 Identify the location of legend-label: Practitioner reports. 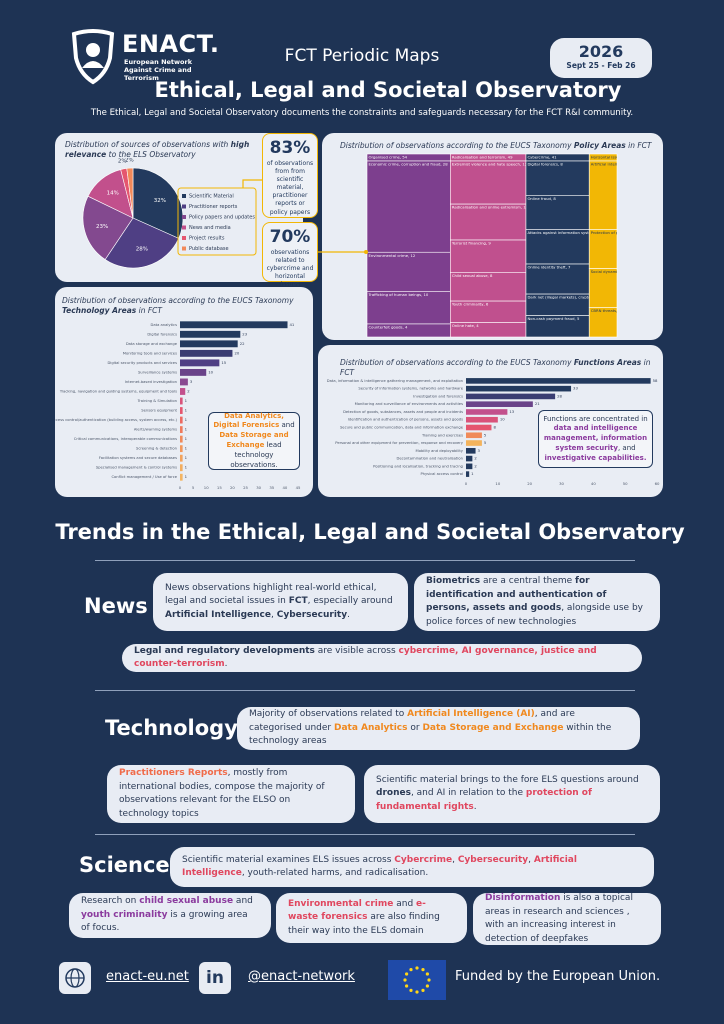
(213, 207).